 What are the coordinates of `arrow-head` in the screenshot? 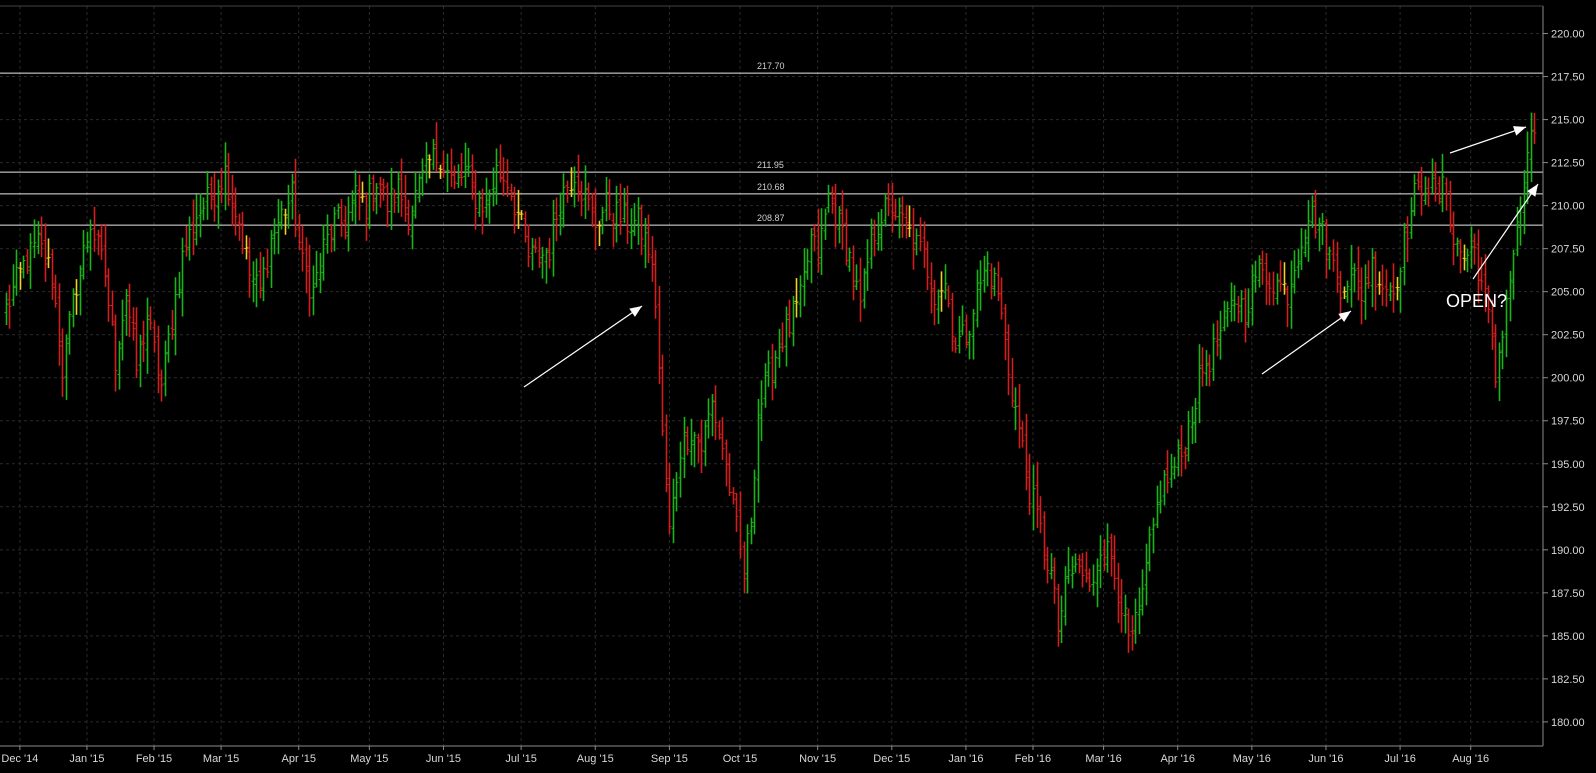 It's located at (1519, 131).